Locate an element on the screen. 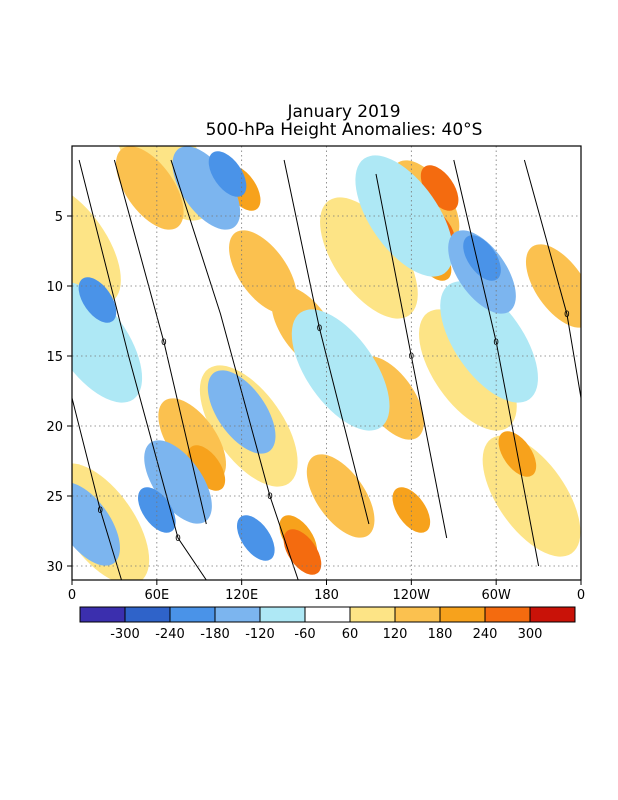  y-tick-label: 25 is located at coordinates (54, 497).